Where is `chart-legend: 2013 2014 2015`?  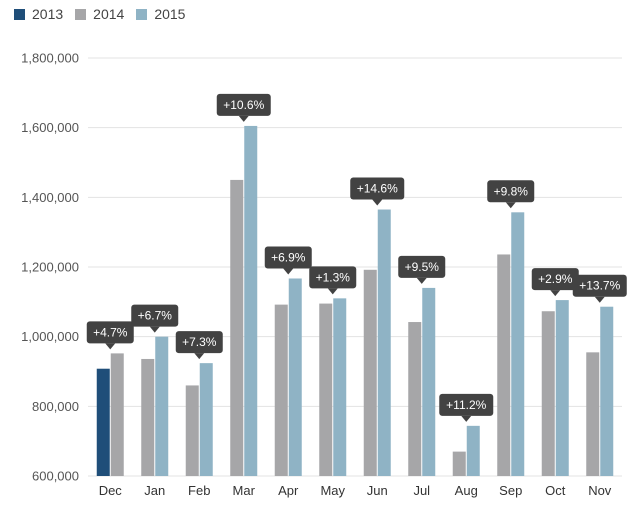 chart-legend: 2013 2014 2015 is located at coordinates (105, 14).